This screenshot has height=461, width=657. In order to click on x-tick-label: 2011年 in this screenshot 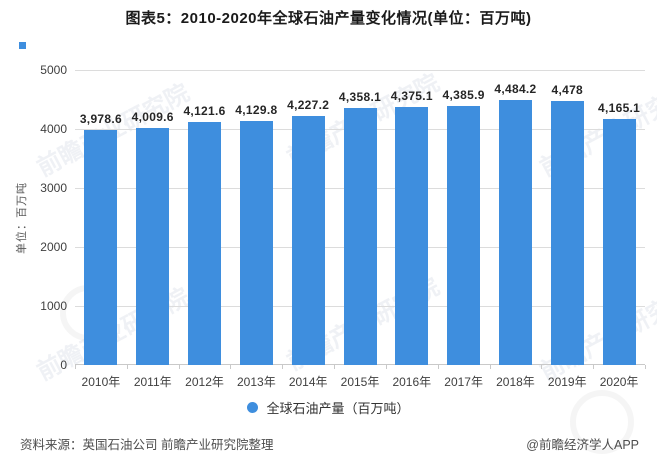, I will do `click(152, 382)`.